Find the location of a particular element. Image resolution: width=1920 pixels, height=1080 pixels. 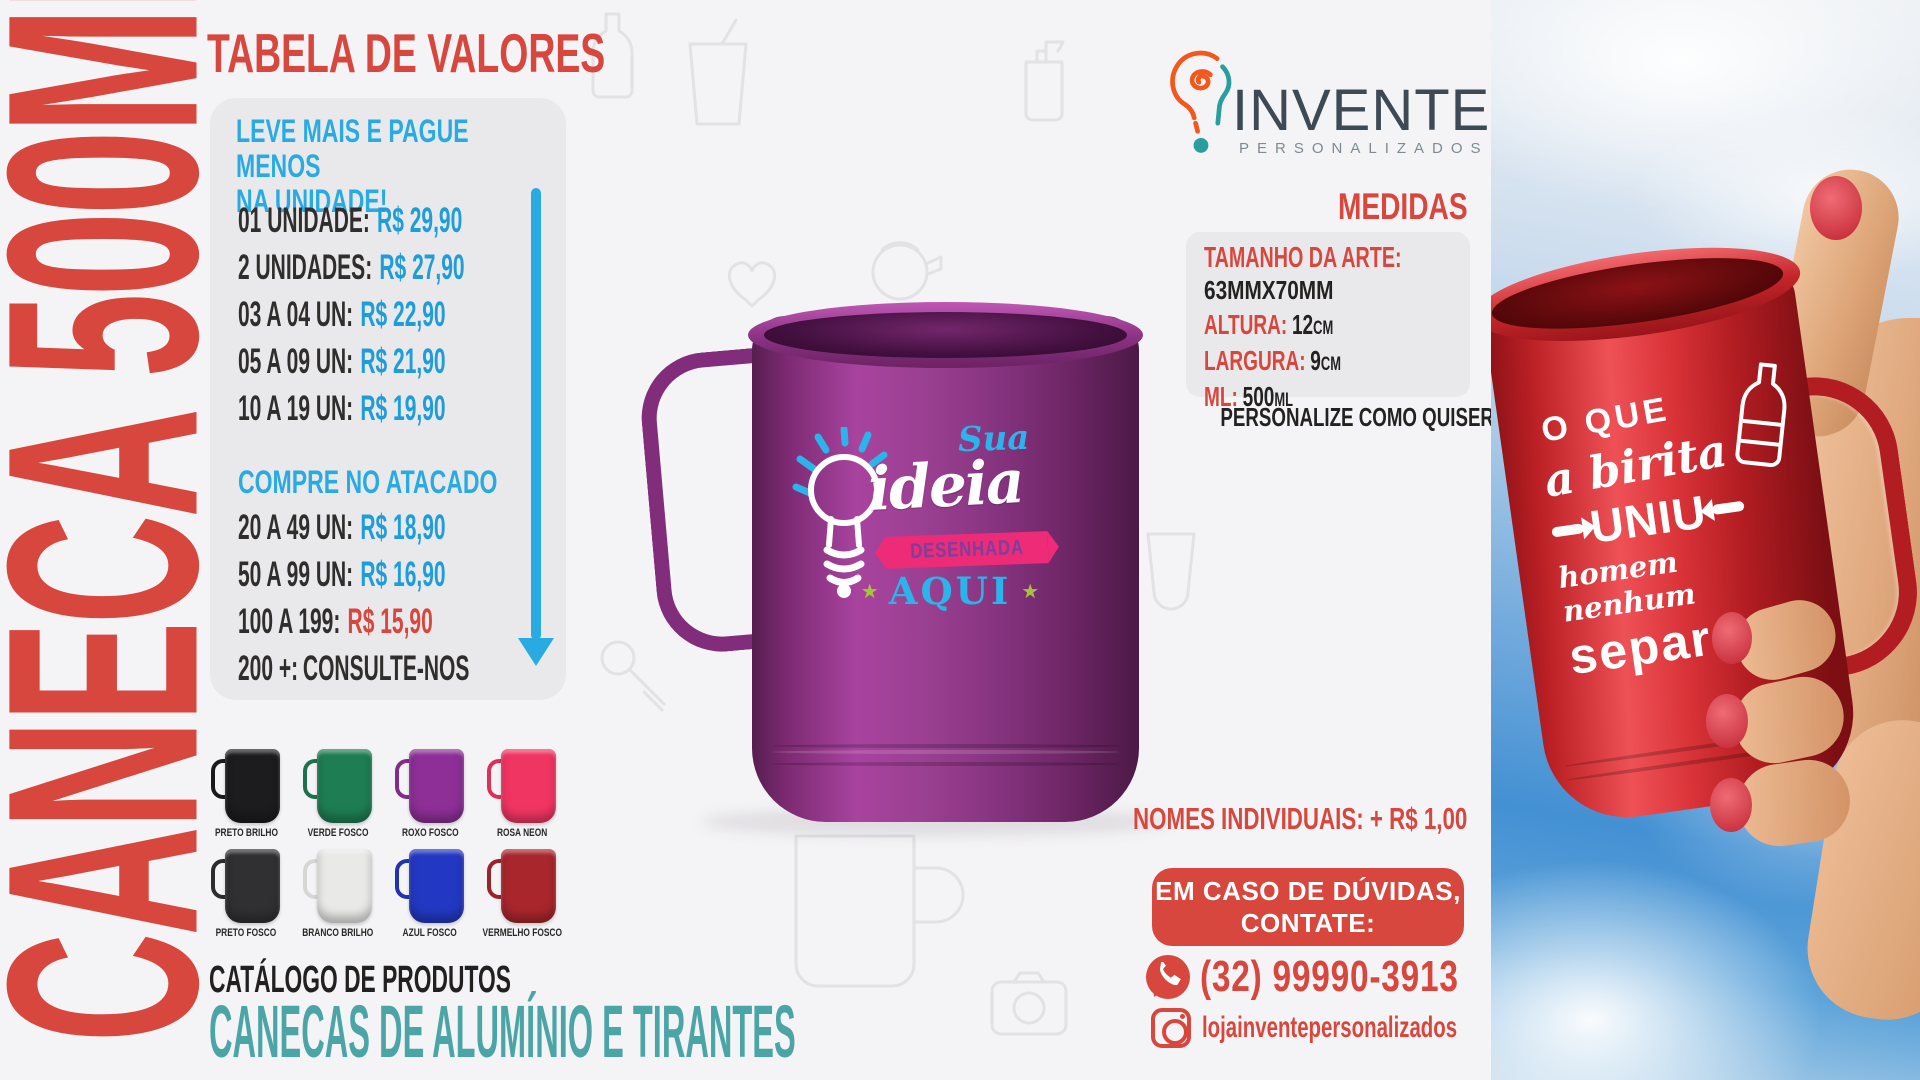

art-ribbon: DESENHADA is located at coordinates (967, 550).